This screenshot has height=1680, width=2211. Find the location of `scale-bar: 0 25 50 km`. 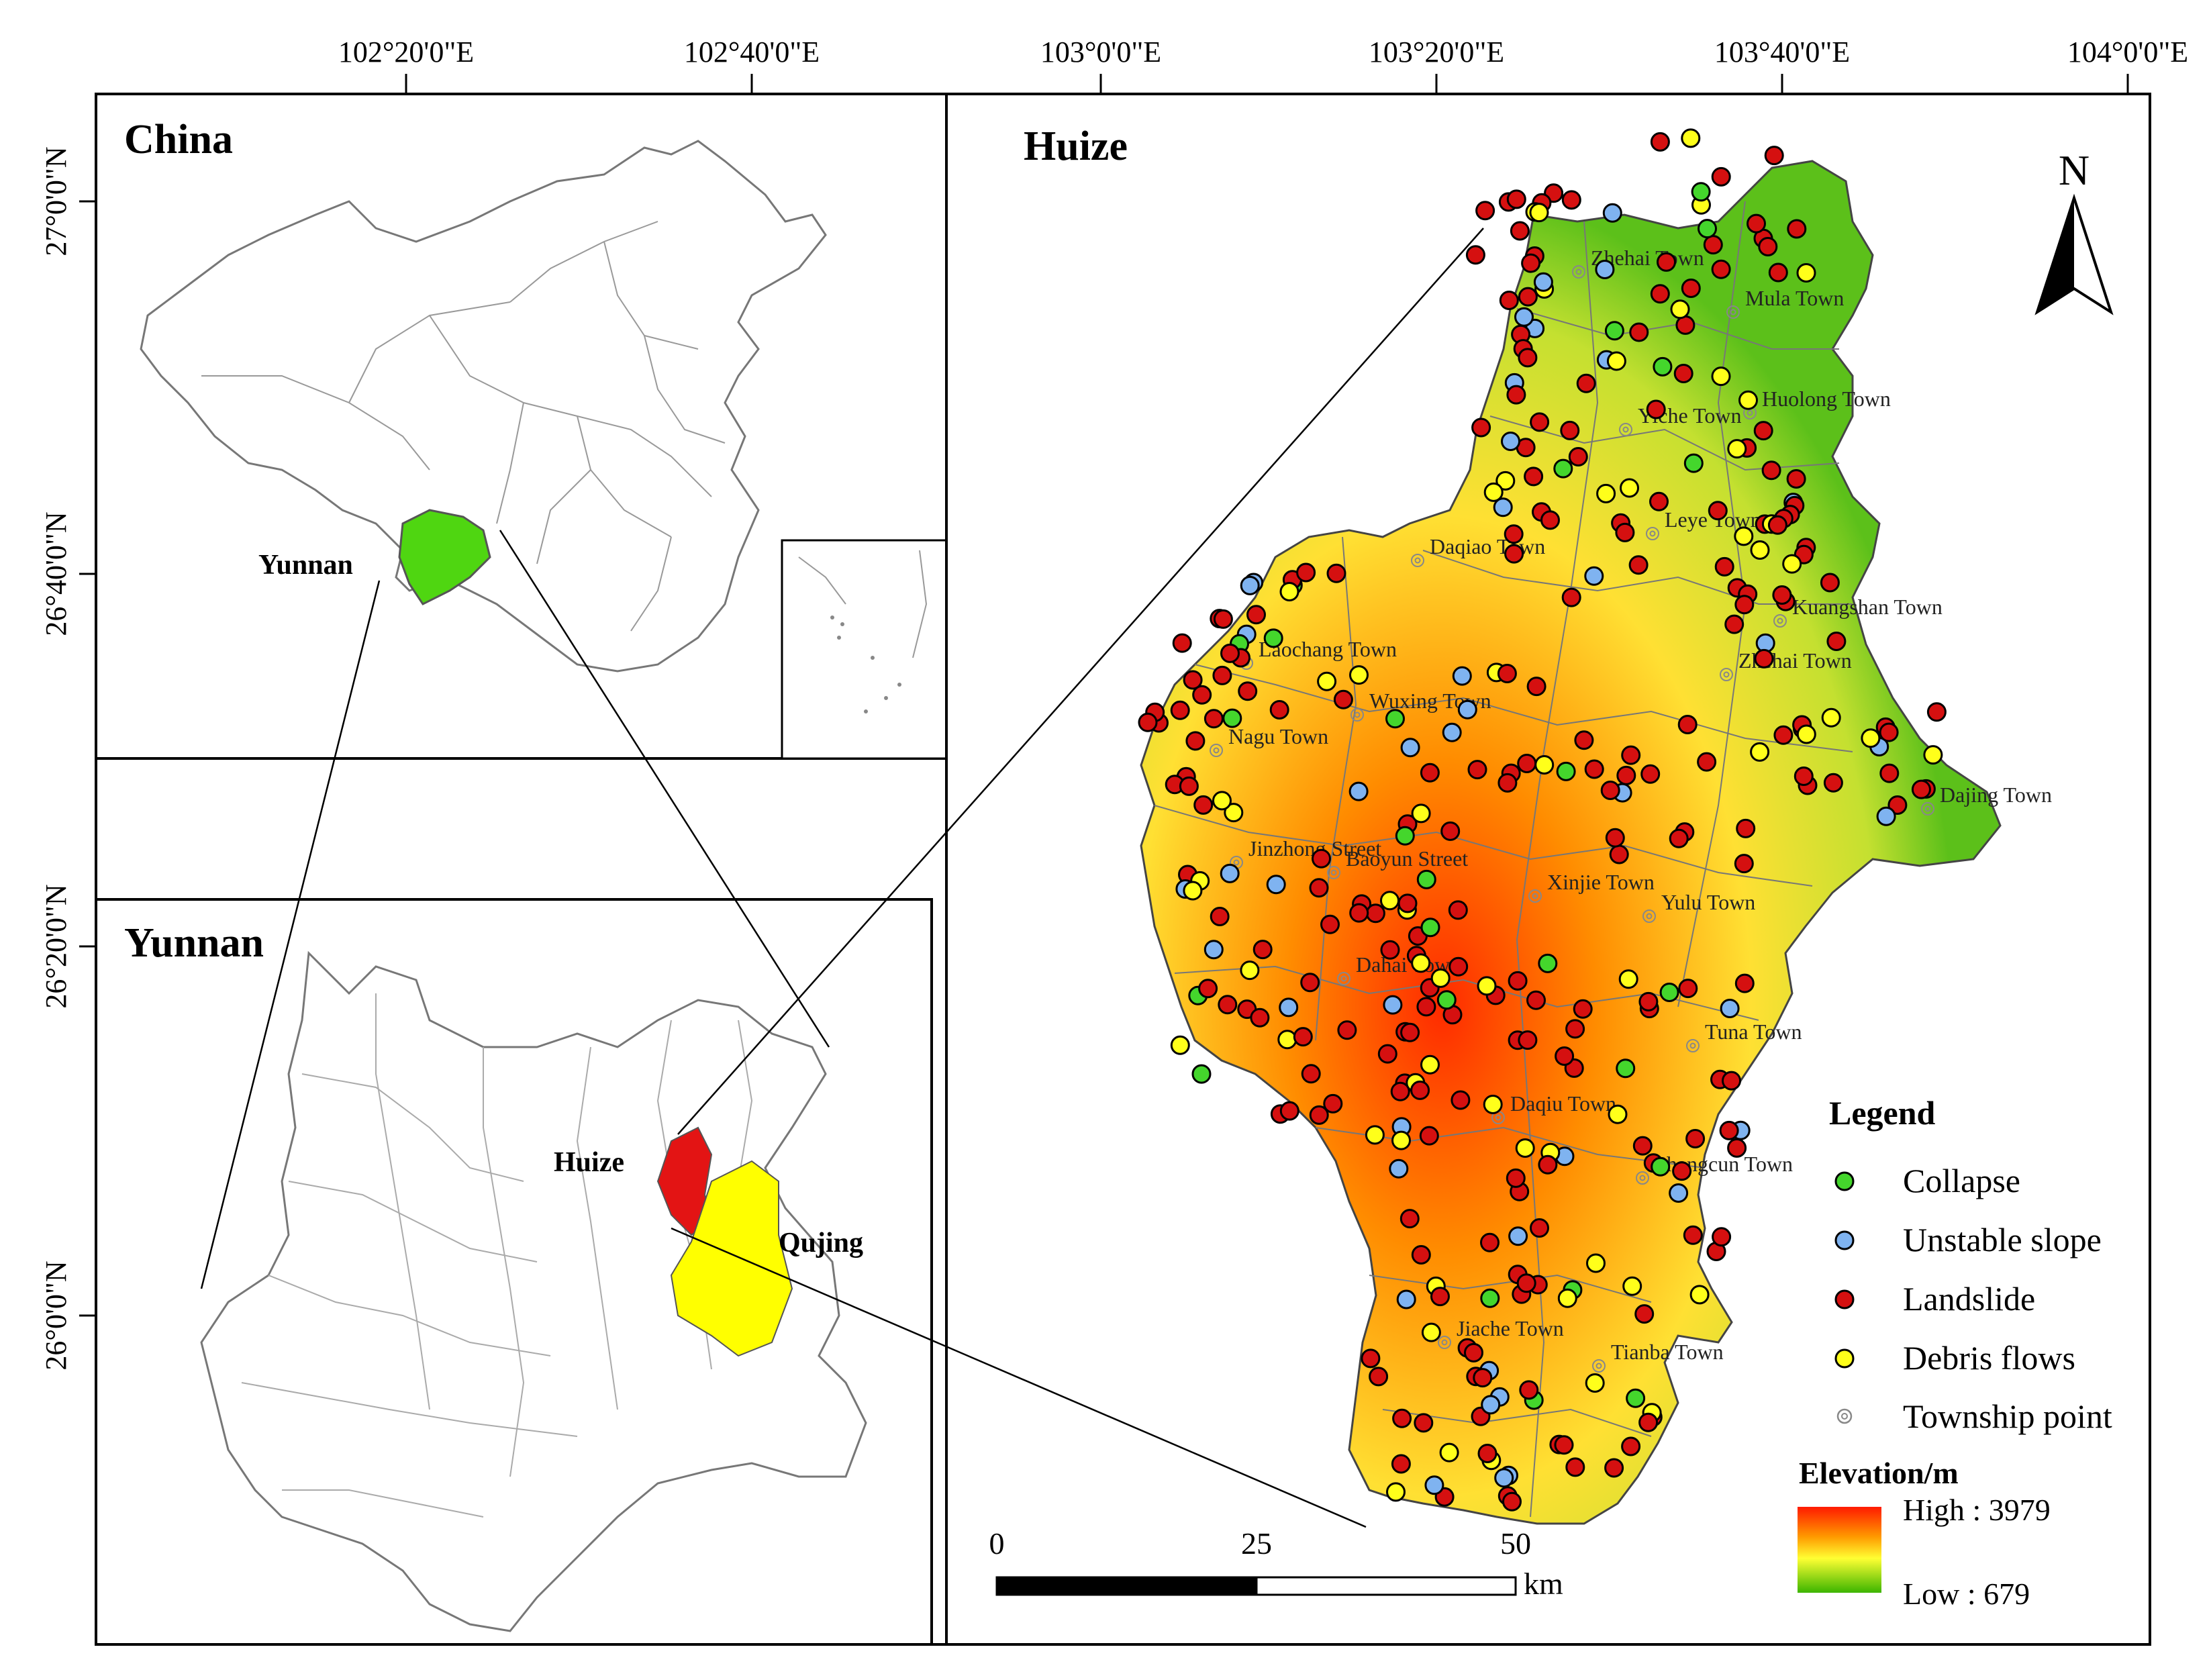

scale-bar: 0 25 50 km is located at coordinates (1277, 1564).